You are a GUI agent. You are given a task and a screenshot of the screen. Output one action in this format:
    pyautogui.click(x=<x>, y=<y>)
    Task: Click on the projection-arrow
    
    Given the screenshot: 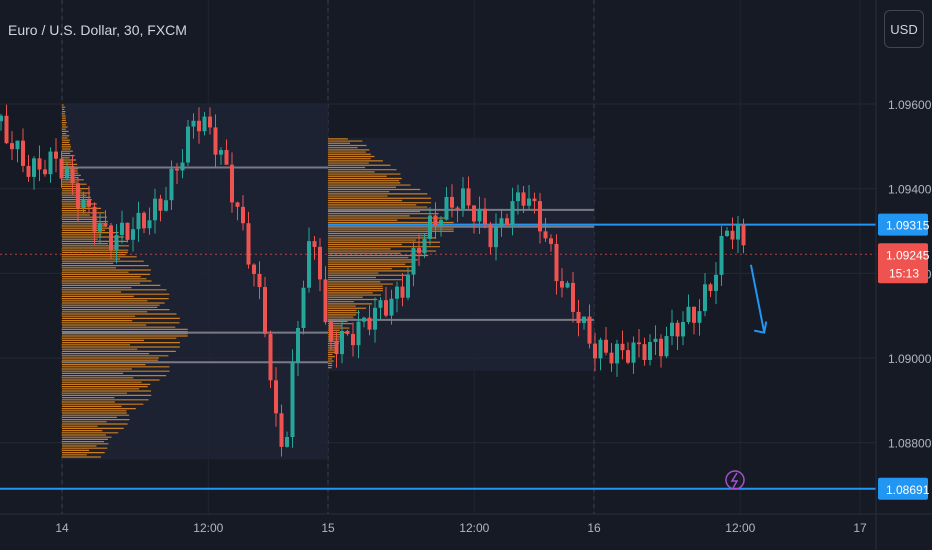 What is the action you would take?
    pyautogui.click(x=757, y=298)
    